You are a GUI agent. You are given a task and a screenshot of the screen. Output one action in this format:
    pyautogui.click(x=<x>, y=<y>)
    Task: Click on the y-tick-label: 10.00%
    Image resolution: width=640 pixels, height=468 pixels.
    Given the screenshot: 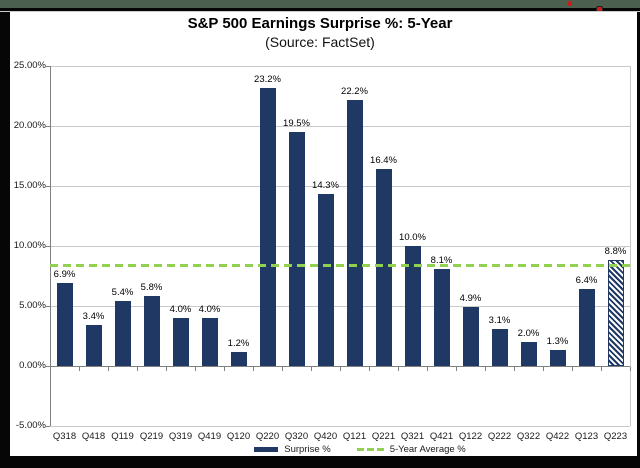 What is the action you would take?
    pyautogui.click(x=29, y=245)
    